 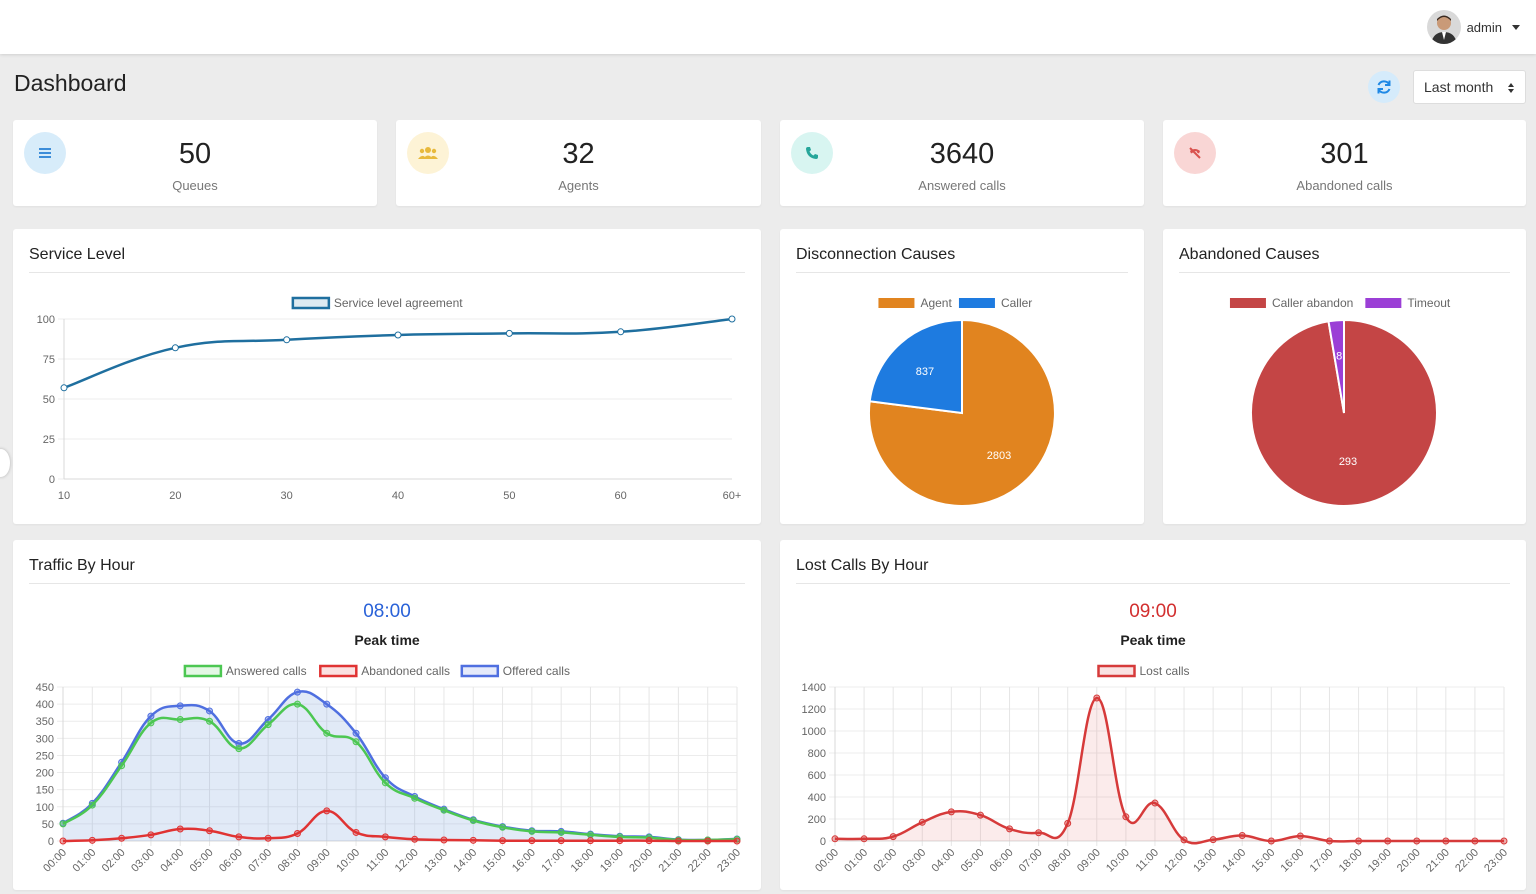 I want to click on x-tick-label: 30, so click(x=287, y=496).